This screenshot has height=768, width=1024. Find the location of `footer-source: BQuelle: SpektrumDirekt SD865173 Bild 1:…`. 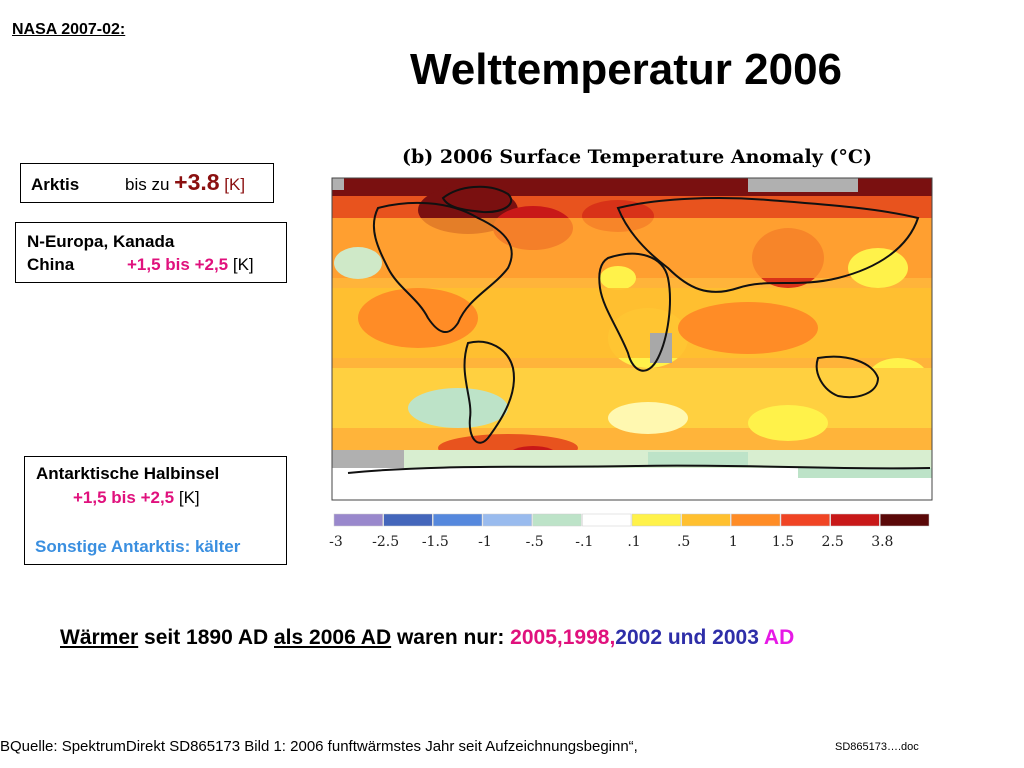

footer-source: BQuelle: SpektrumDirekt SD865173 Bild 1:… is located at coordinates (319, 746).